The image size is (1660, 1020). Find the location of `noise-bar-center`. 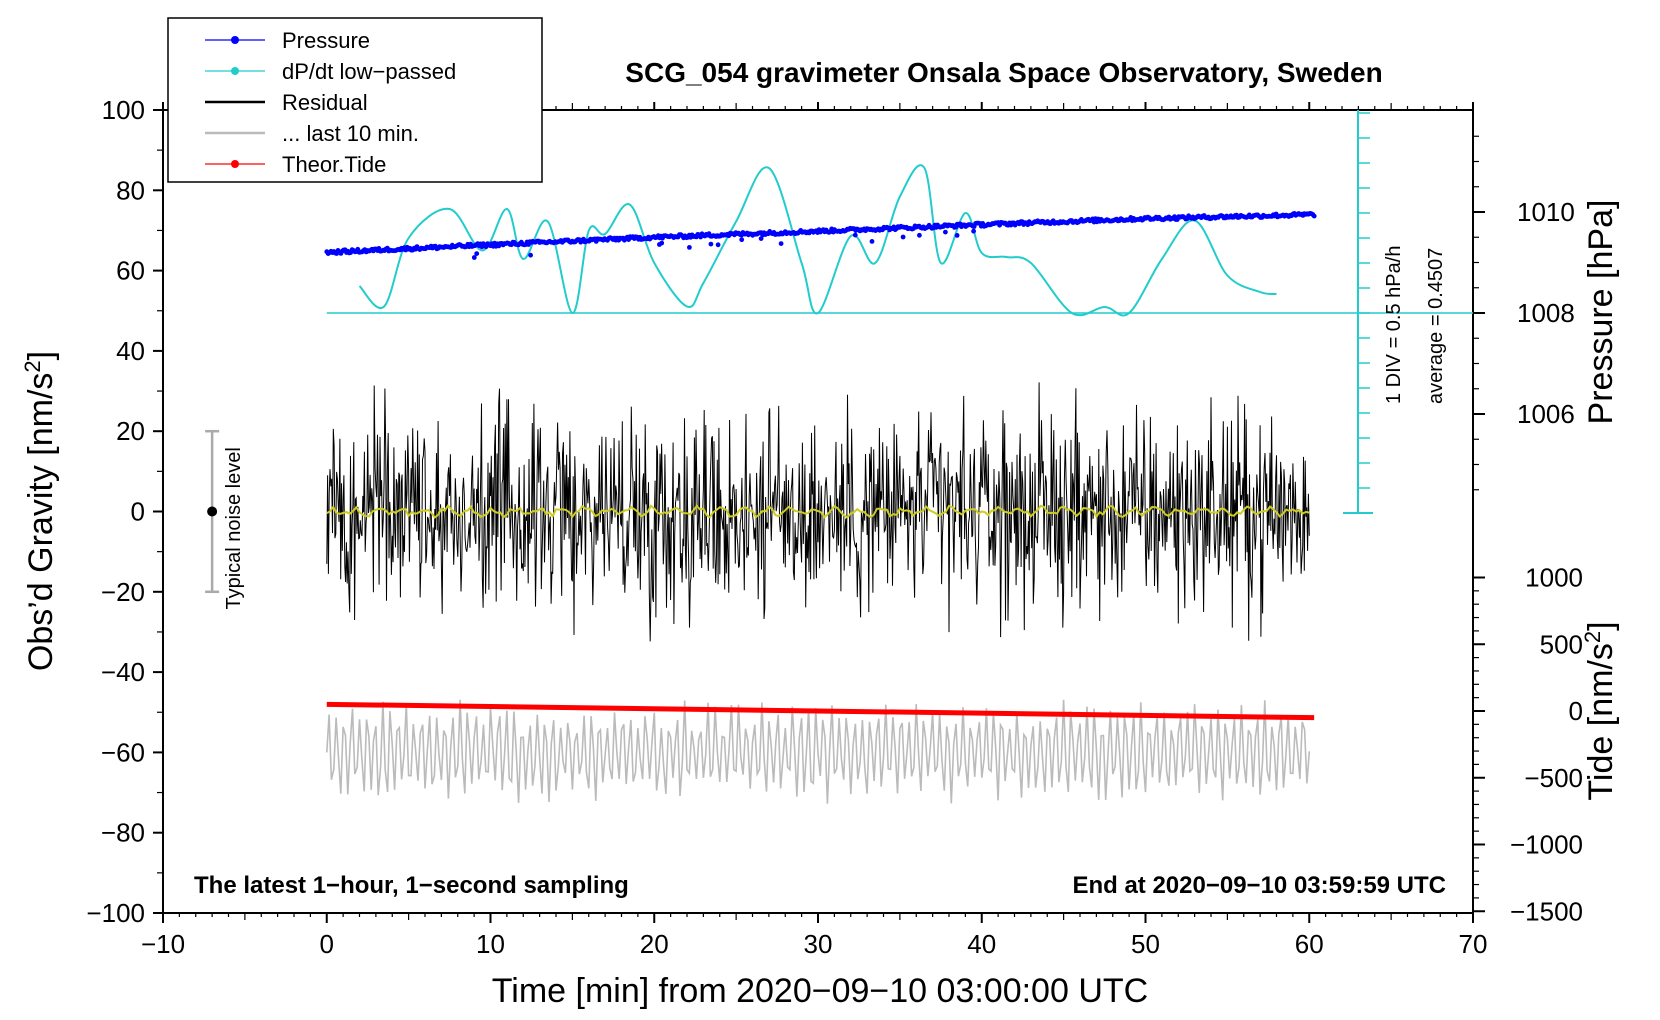

noise-bar-center is located at coordinates (212, 511).